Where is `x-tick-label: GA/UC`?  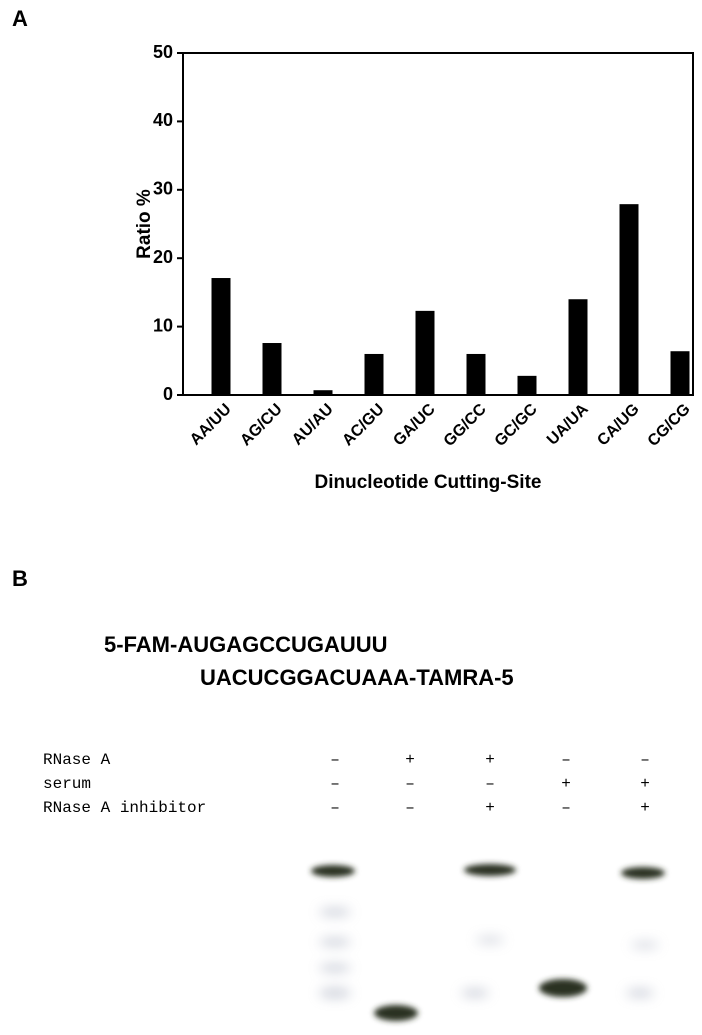
x-tick-label: GA/UC is located at coordinates (414, 424).